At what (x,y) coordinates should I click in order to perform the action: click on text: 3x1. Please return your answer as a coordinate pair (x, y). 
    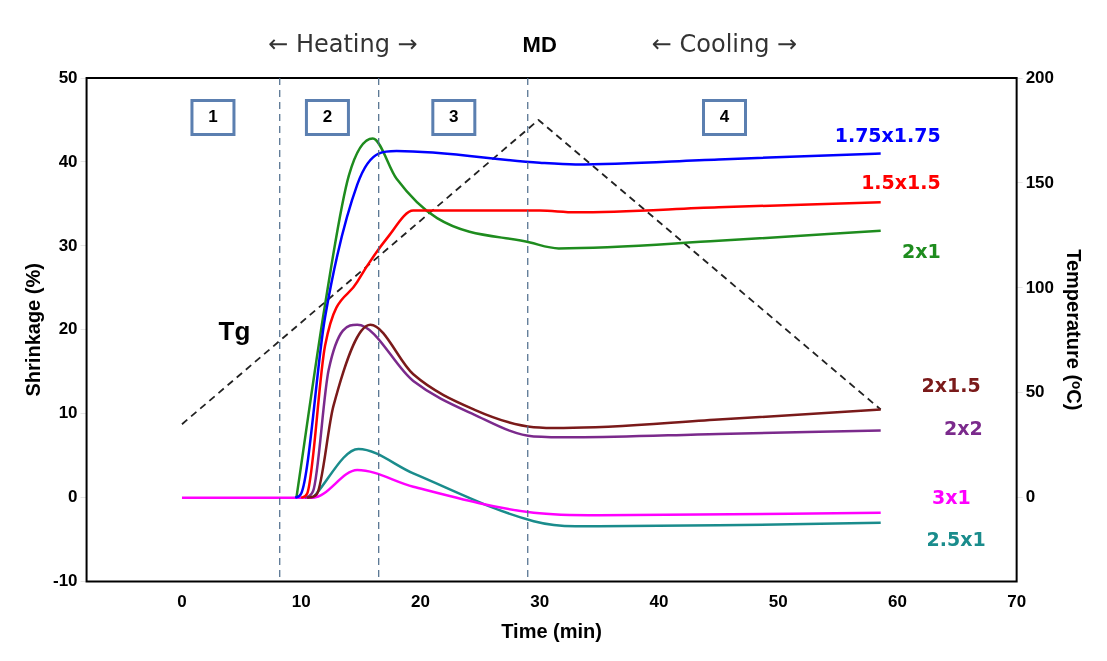
    Looking at the image, I should click on (951, 496).